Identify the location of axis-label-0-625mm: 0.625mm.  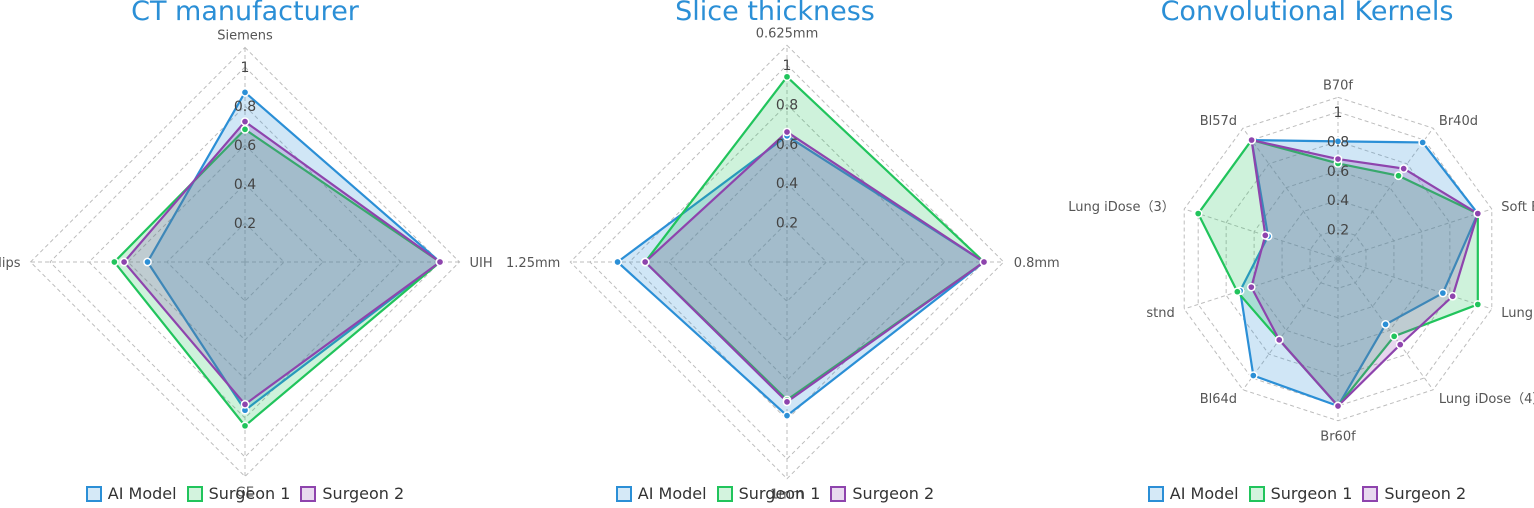
(787, 33).